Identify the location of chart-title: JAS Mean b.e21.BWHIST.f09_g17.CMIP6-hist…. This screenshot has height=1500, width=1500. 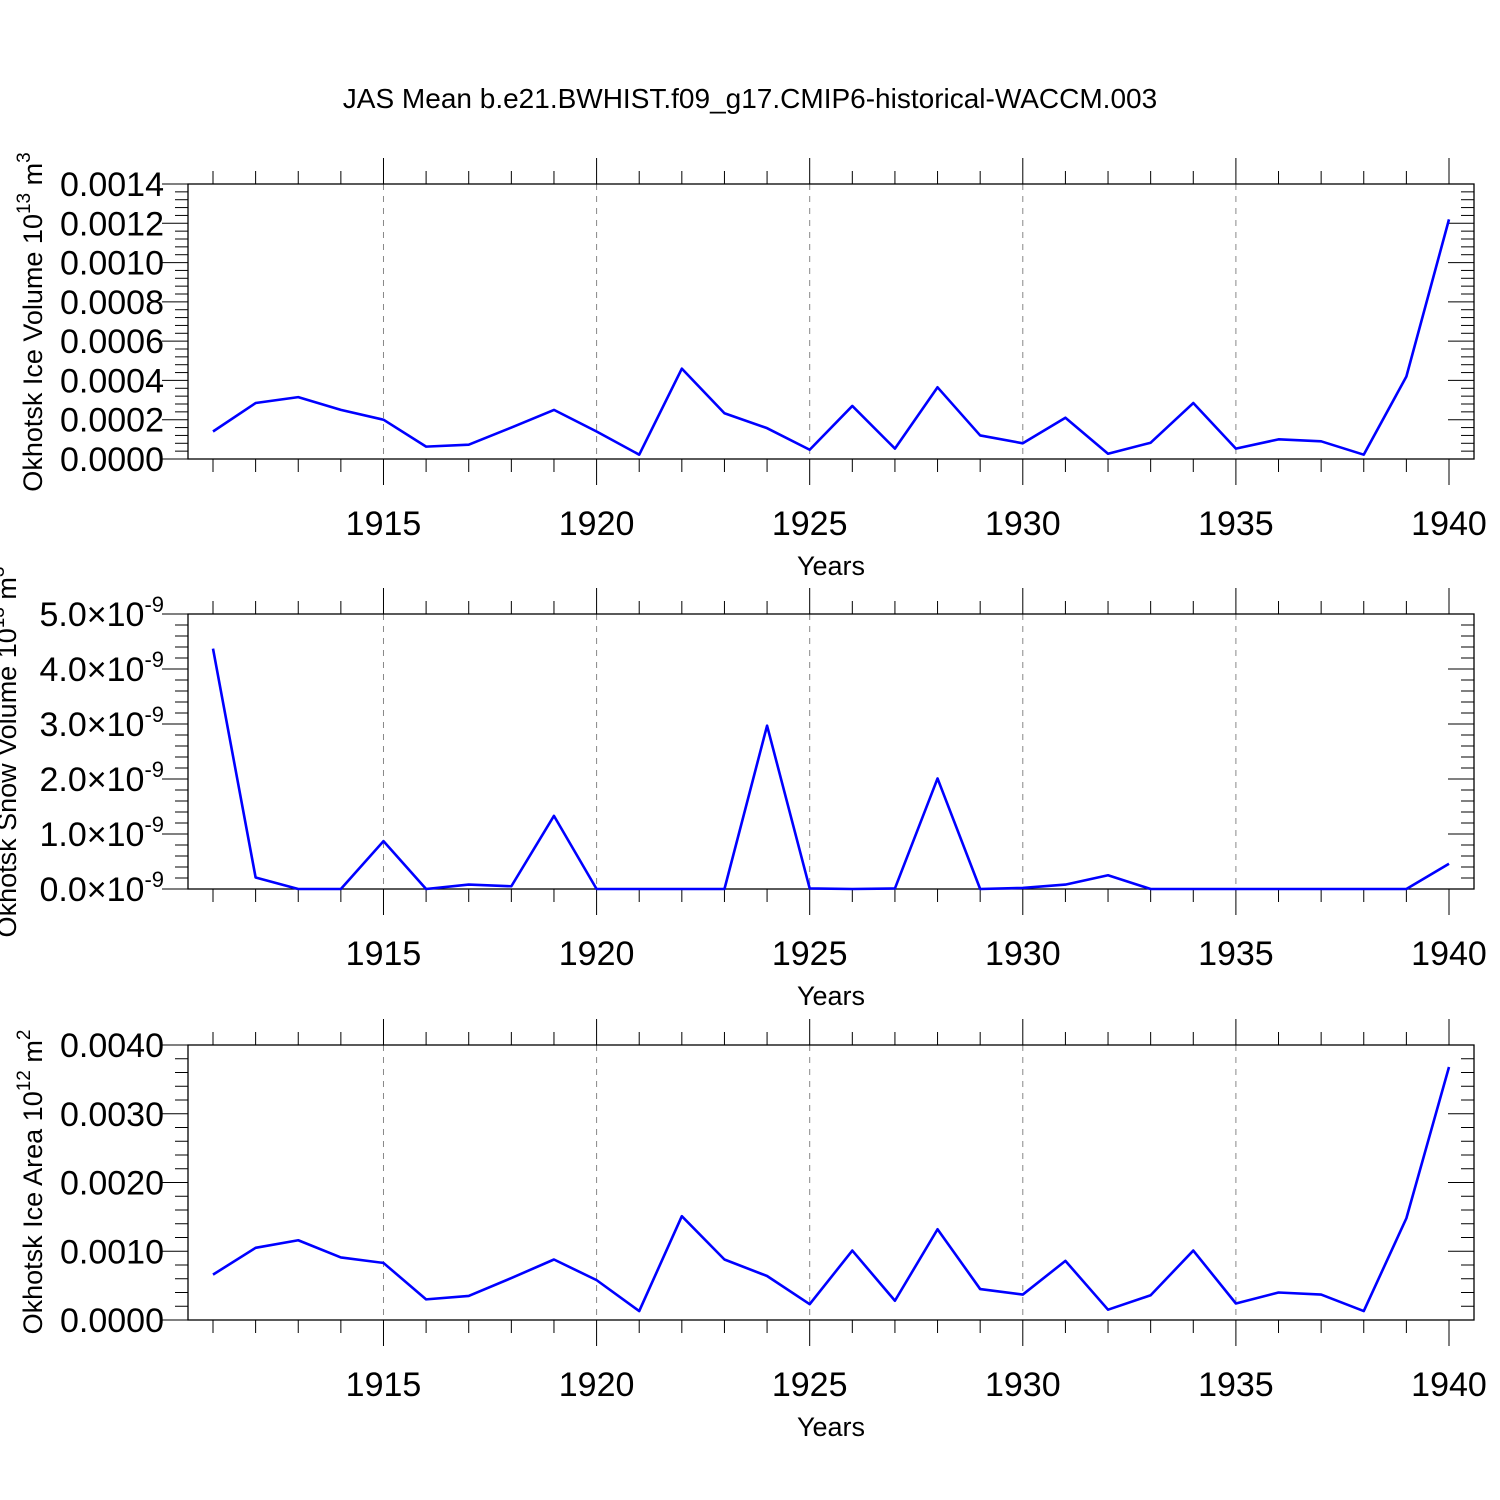
(750, 98).